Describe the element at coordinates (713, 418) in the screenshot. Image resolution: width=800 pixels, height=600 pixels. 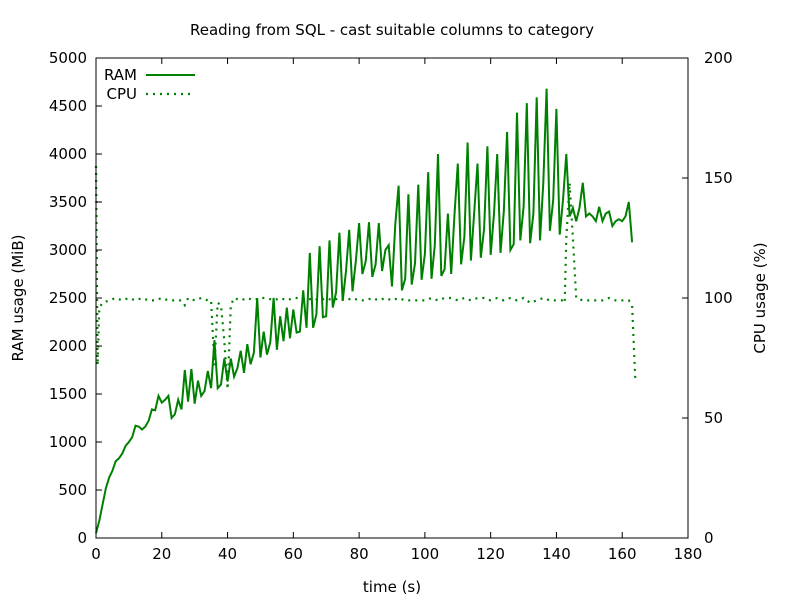
I see `y2-tick-label: 50` at that location.